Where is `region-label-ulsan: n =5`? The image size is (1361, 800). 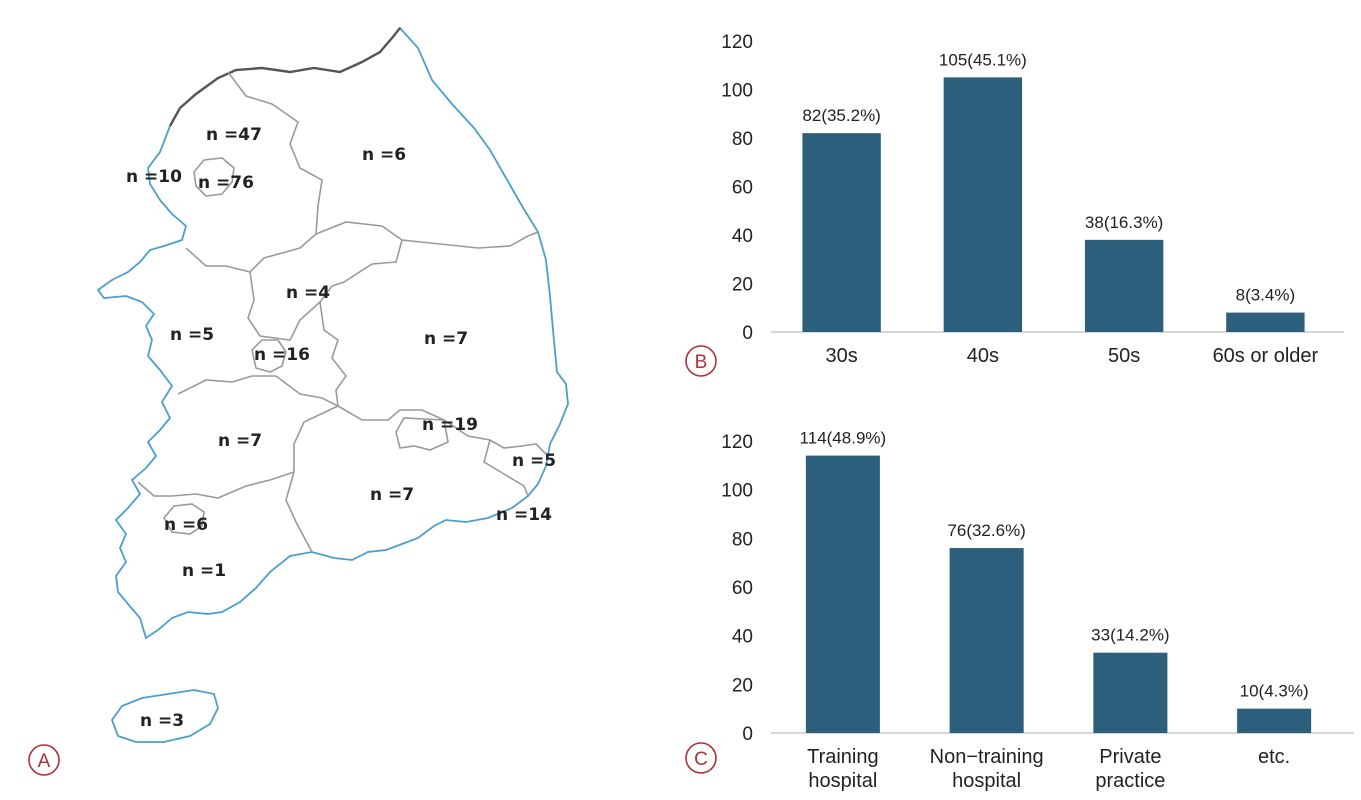 region-label-ulsan: n =5 is located at coordinates (534, 461).